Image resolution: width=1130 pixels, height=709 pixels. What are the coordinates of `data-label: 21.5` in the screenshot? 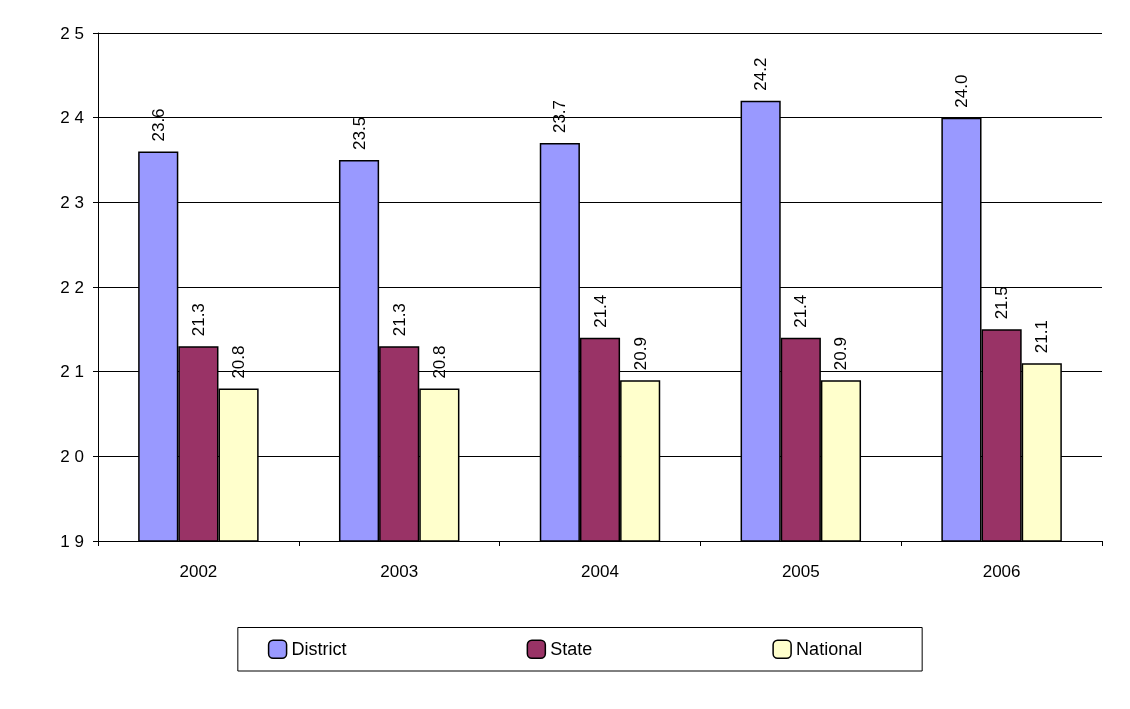 It's located at (1002, 303).